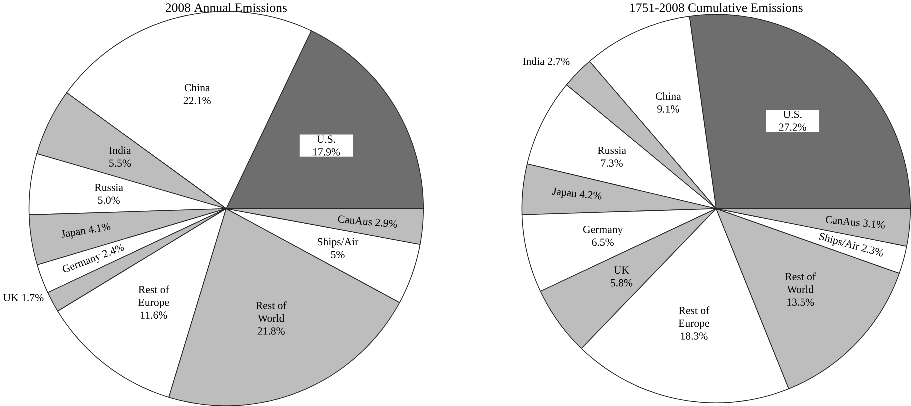 The image size is (911, 406). I want to click on data-label: 5.0%, so click(109, 200).